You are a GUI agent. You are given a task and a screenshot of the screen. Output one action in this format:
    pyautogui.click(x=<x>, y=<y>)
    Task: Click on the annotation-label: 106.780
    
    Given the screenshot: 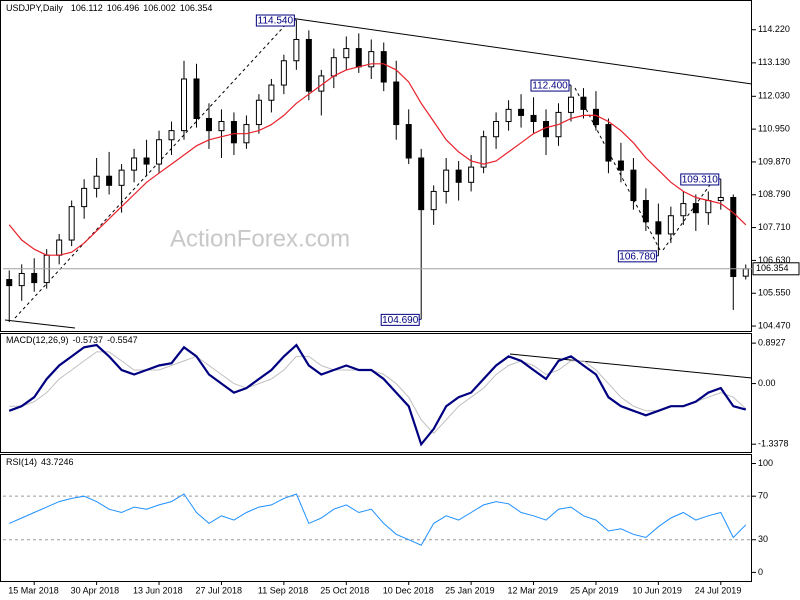 What is the action you would take?
    pyautogui.click(x=637, y=256)
    